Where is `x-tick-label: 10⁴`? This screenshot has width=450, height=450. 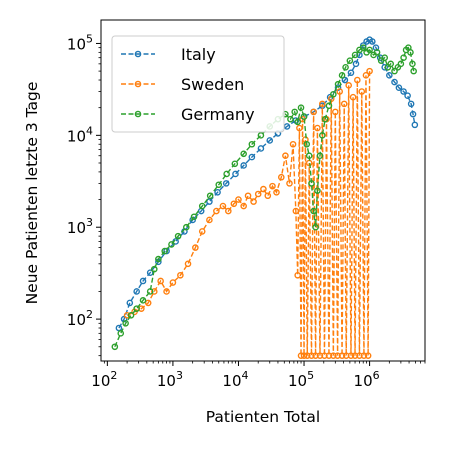
x-tick-label: 10⁴ is located at coordinates (235, 379).